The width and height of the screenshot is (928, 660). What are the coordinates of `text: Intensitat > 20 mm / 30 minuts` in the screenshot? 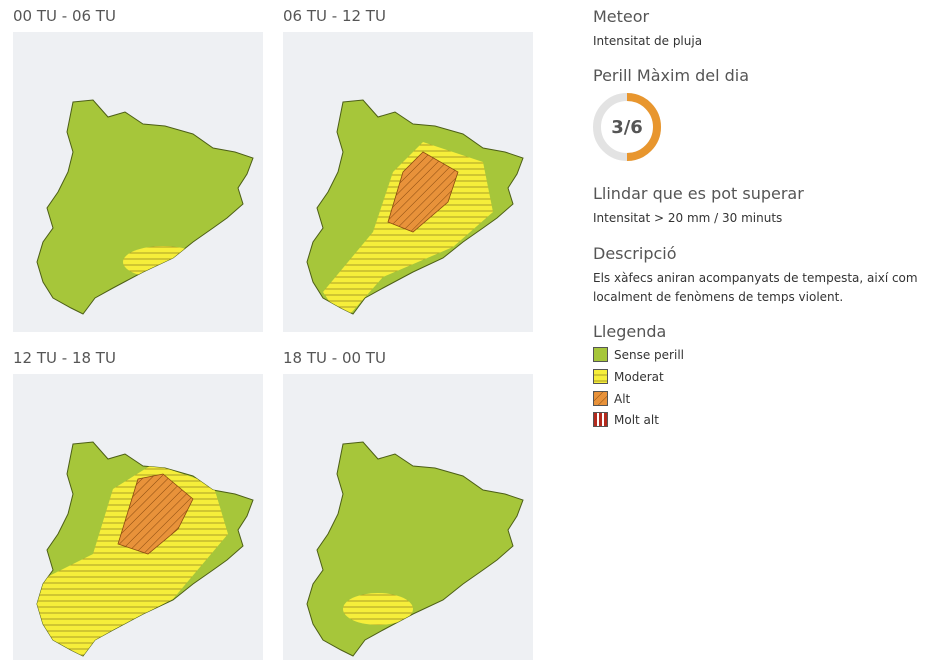 It's located at (688, 218).